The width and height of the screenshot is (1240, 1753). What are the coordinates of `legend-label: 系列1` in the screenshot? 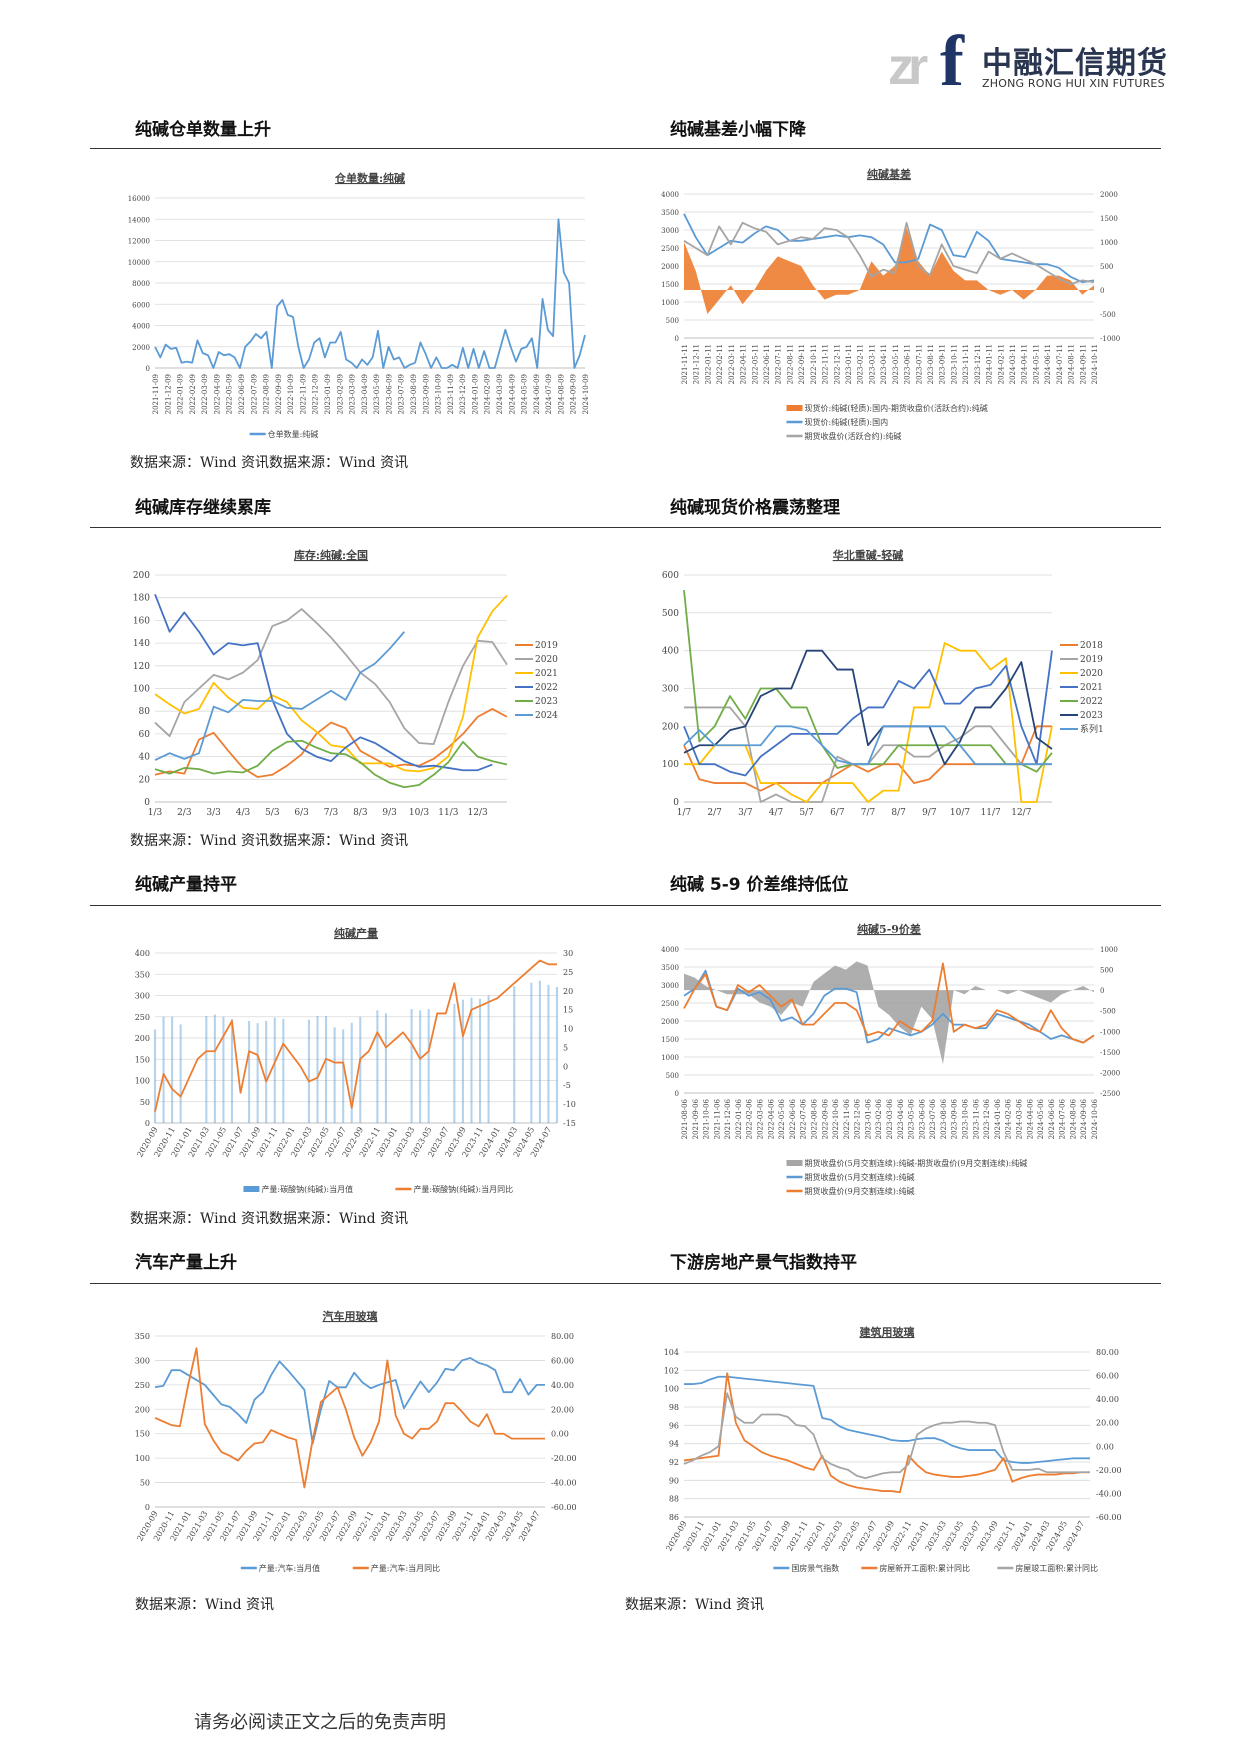 It's located at (1092, 729).